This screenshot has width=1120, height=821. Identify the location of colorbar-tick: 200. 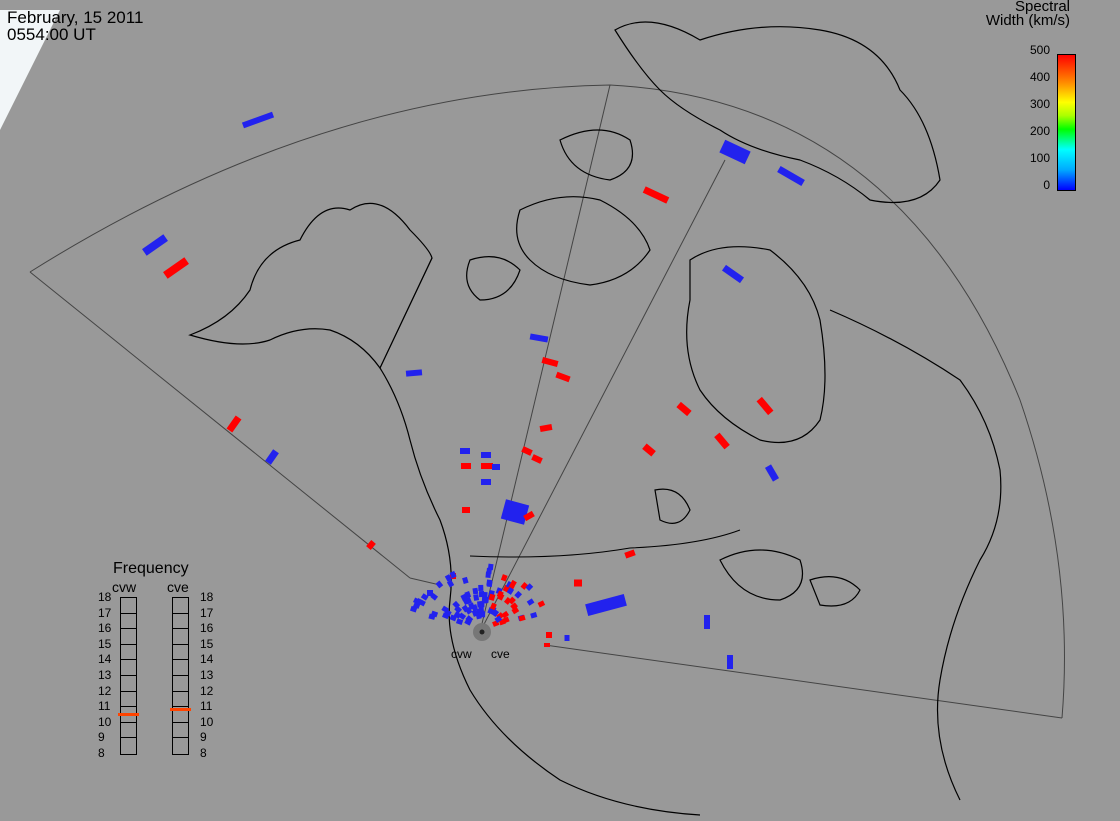
(1039, 131).